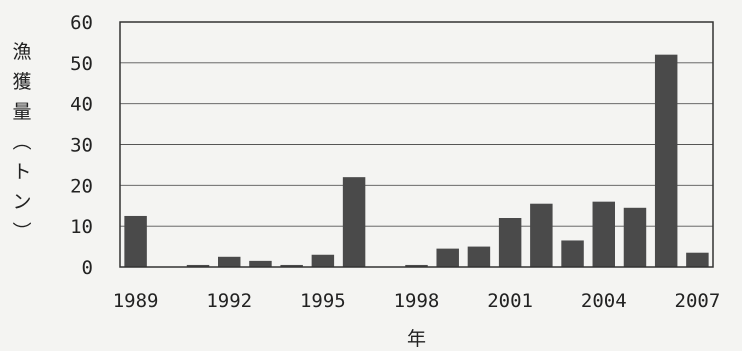  Describe the element at coordinates (510, 301) in the screenshot. I see `x-tick-label: 2001` at that location.